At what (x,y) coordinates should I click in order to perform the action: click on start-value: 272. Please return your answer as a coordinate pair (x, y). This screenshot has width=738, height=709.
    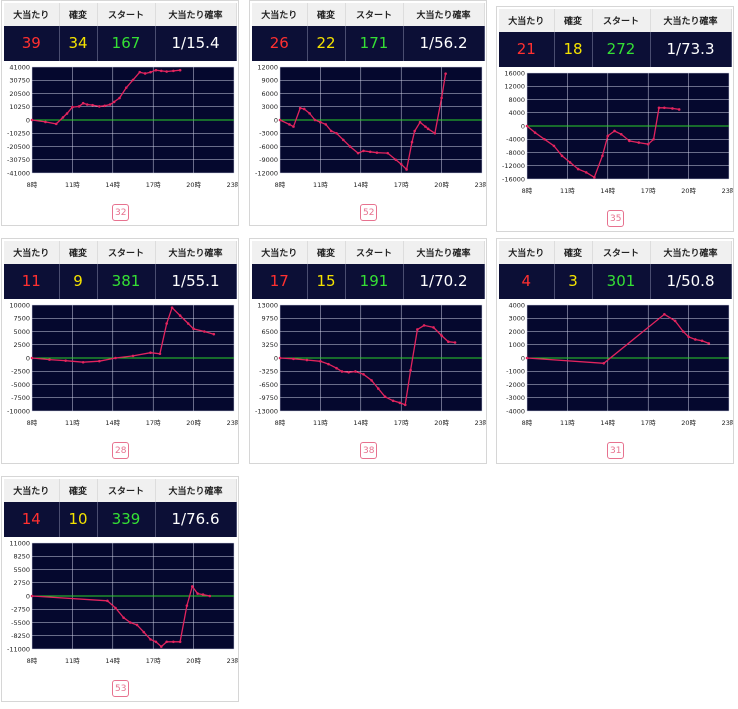
    Looking at the image, I should click on (621, 49).